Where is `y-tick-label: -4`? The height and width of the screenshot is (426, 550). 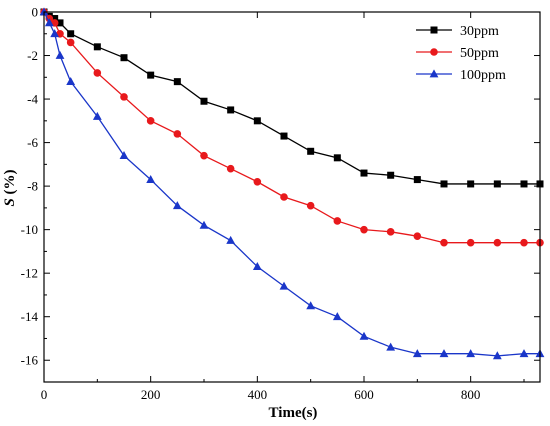
y-tick-label: -4 is located at coordinates (32, 99).